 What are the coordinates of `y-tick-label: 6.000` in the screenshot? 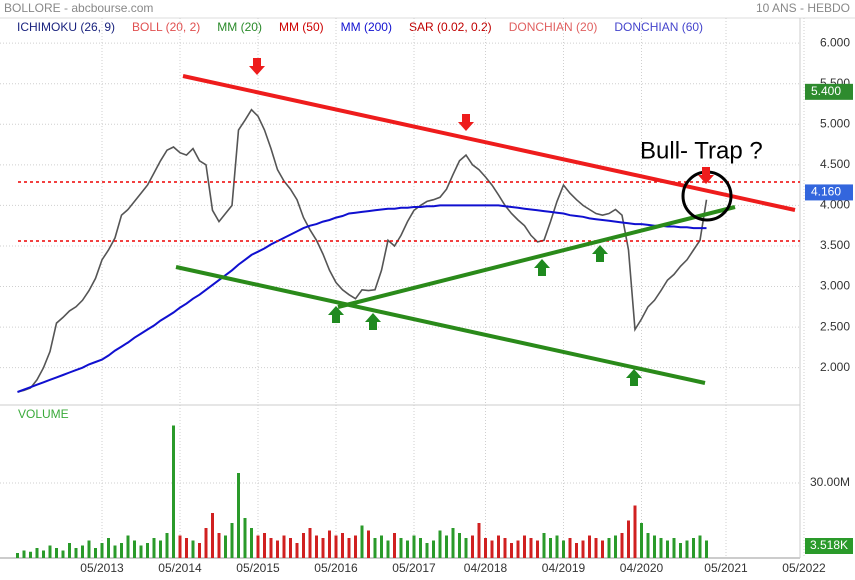 It's located at (835, 42).